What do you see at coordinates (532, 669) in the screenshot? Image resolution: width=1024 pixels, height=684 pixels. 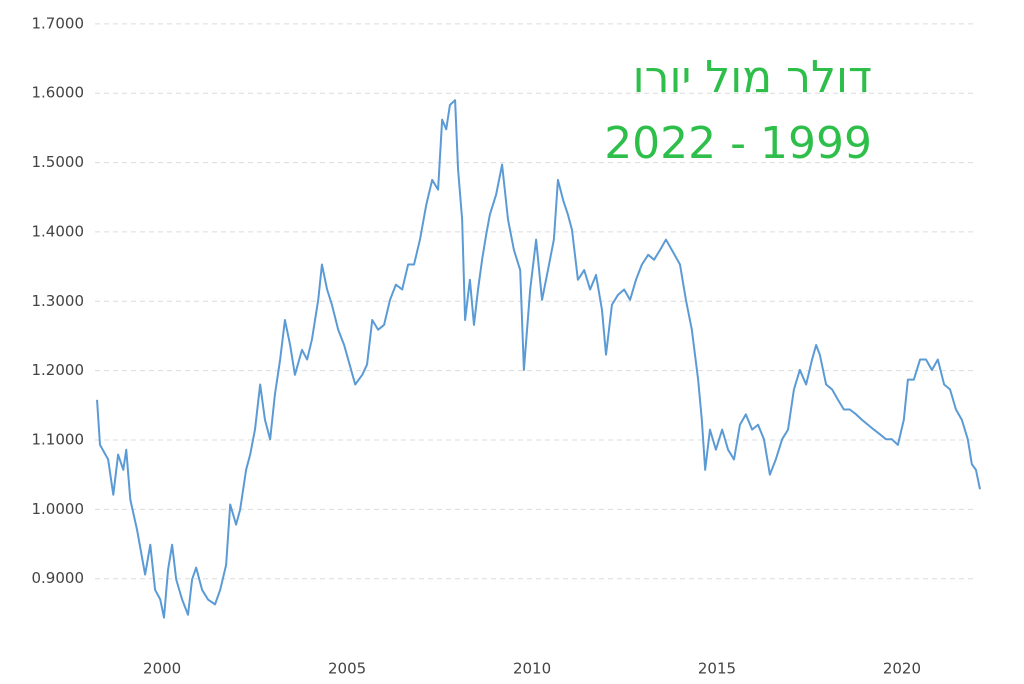 I see `x-tick-label: 2010` at bounding box center [532, 669].